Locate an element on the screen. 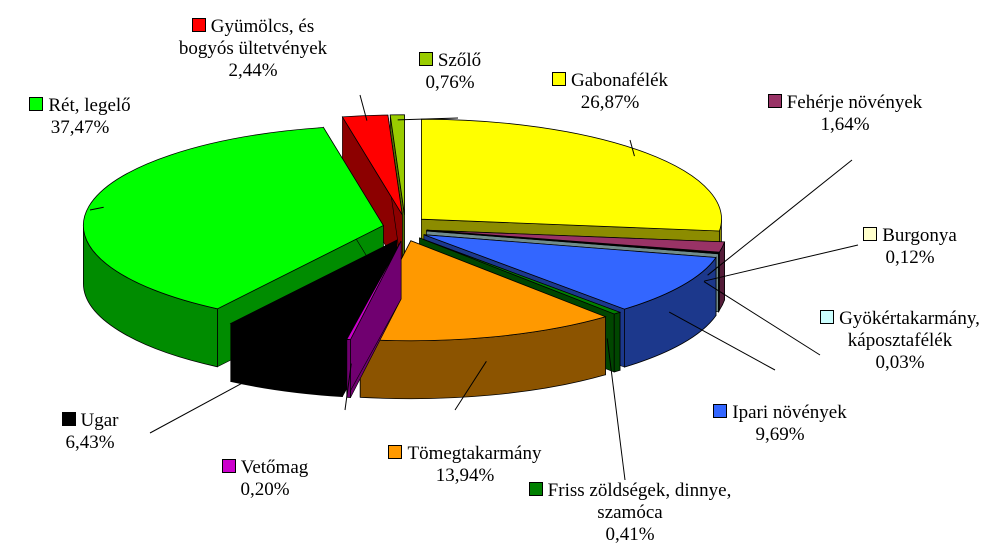 This screenshot has width=997, height=560. data-label: Gabonafélék 26,87% is located at coordinates (610, 92).